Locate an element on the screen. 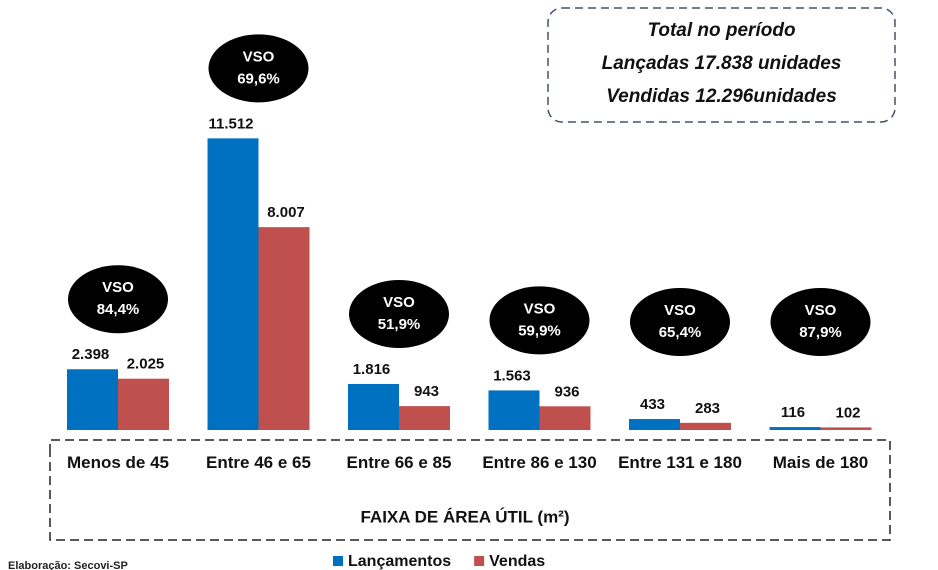  value-label: 433 is located at coordinates (652, 404).